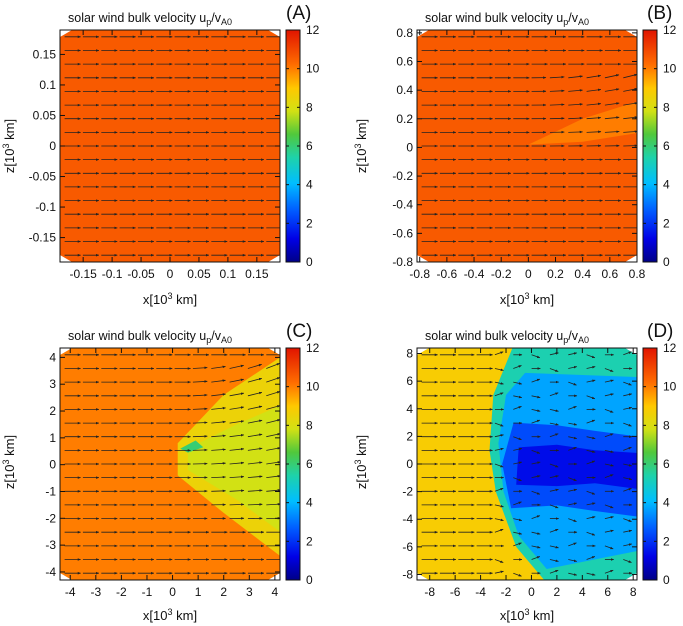  What do you see at coordinates (666, 580) in the screenshot?
I see `colorbar-tick-label: 0` at bounding box center [666, 580].